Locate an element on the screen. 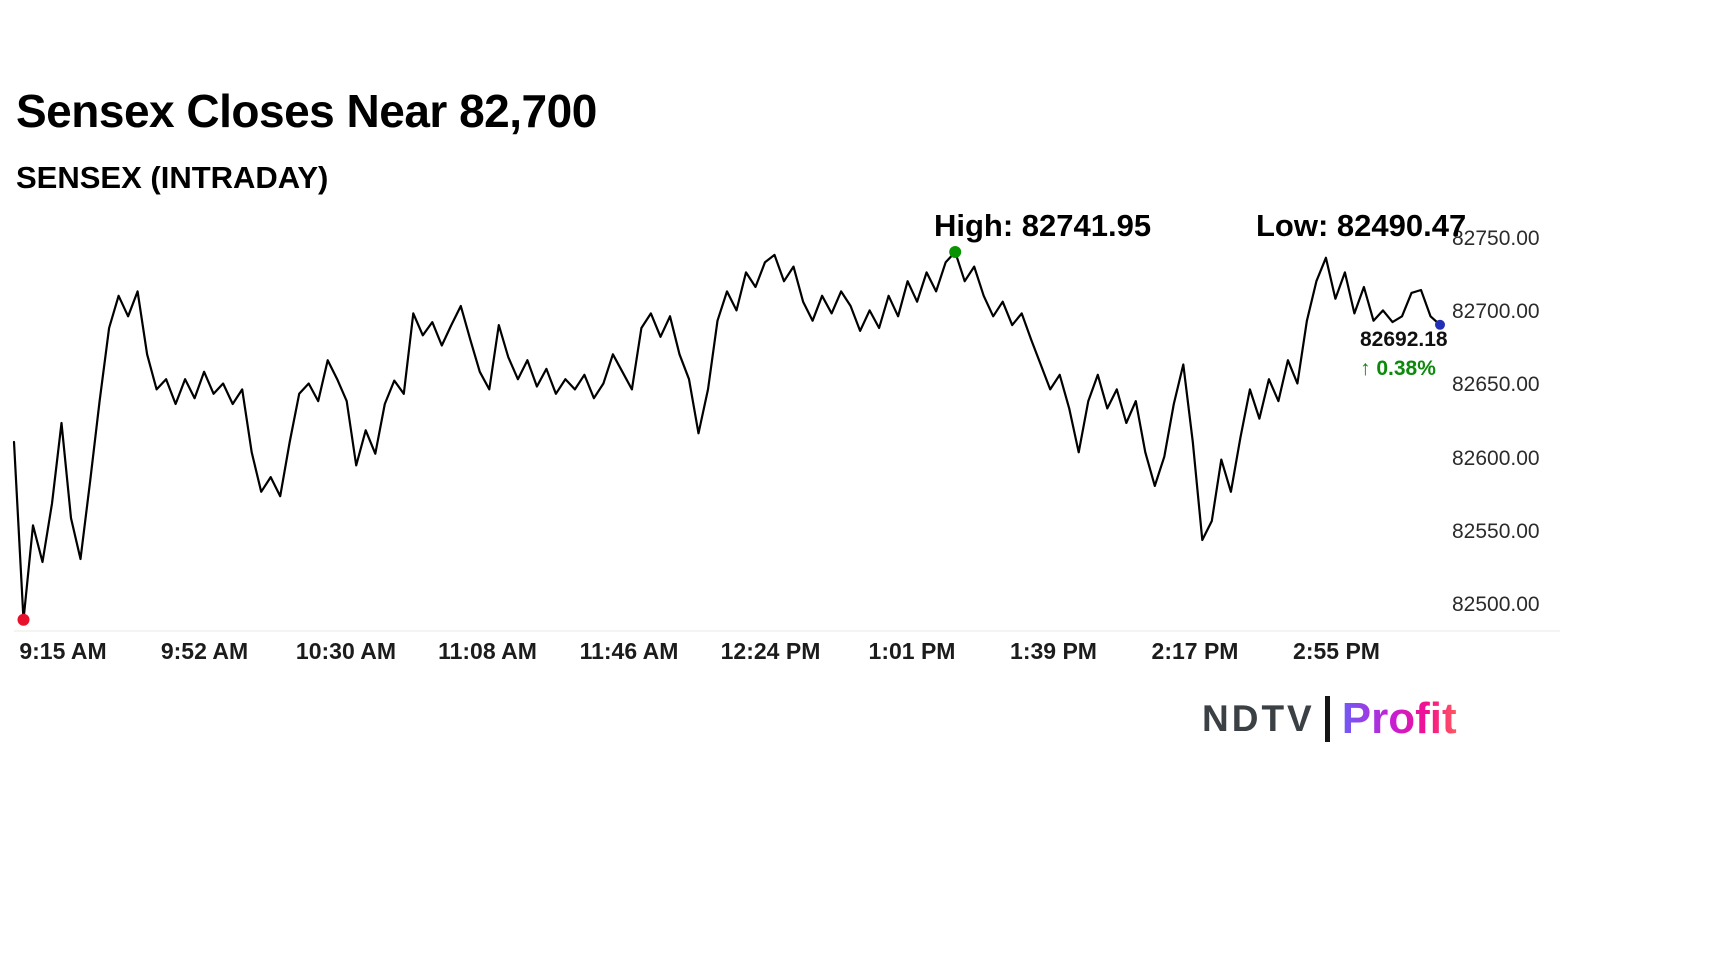 This screenshot has width=1728, height=972. day-low-dot is located at coordinates (23, 619).